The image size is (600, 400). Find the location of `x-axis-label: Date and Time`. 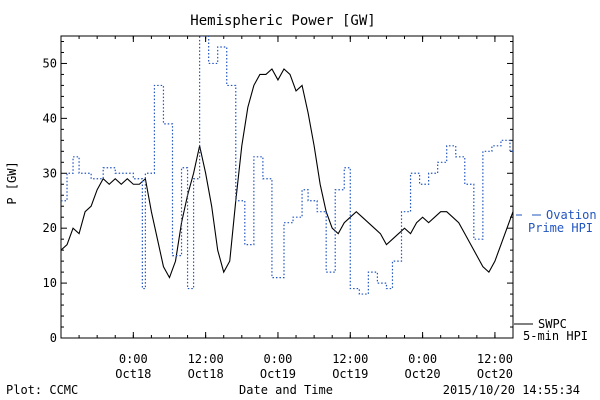

x-axis-label: Date and Time is located at coordinates (286, 390).